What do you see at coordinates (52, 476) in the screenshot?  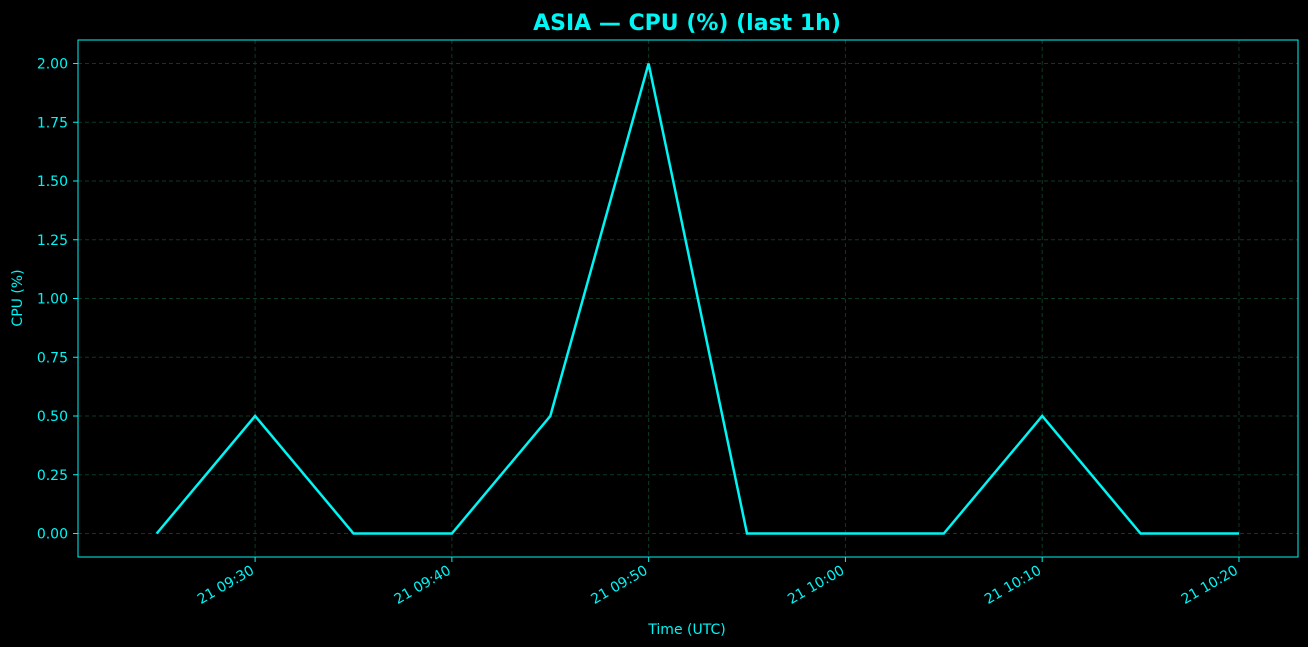 I see `y-tick-label: 0.25` at bounding box center [52, 476].